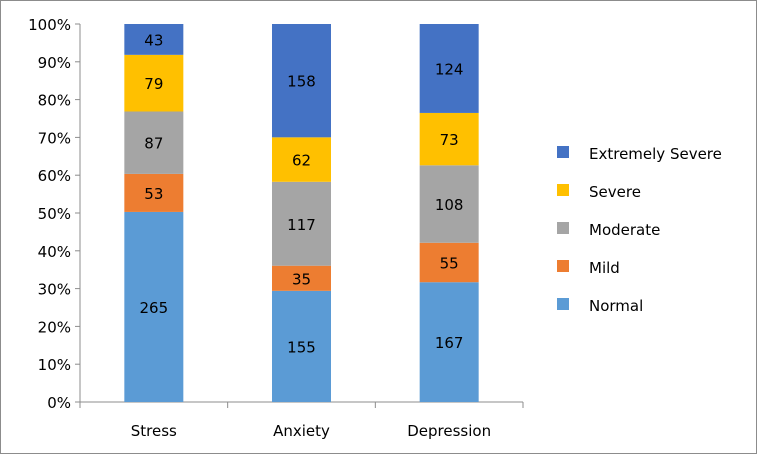 The height and width of the screenshot is (458, 757). I want to click on legend-item: Normal, so click(600, 306).